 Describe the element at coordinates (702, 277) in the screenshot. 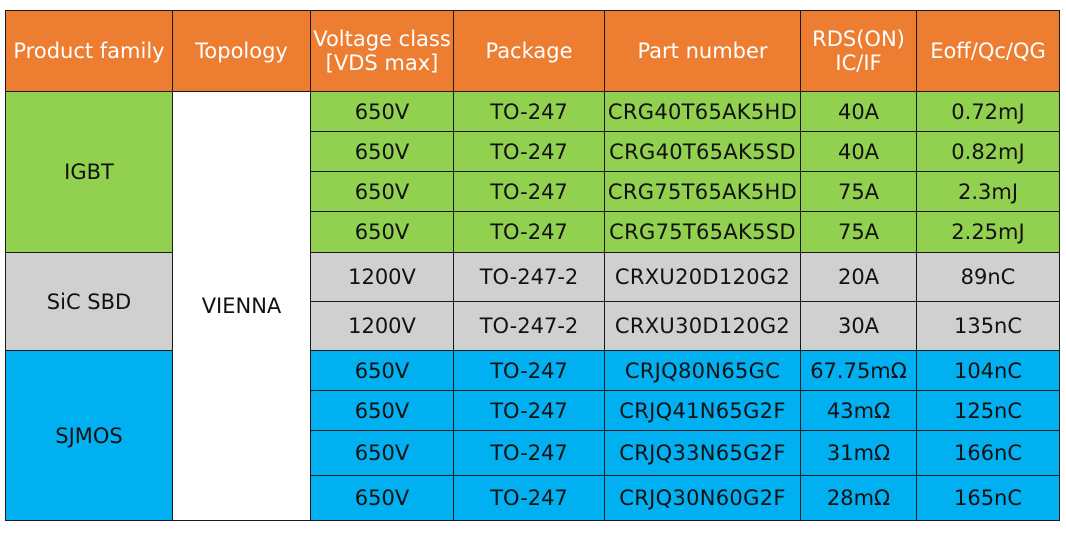

I see `part-number-cell: CRXU20D120G2` at that location.